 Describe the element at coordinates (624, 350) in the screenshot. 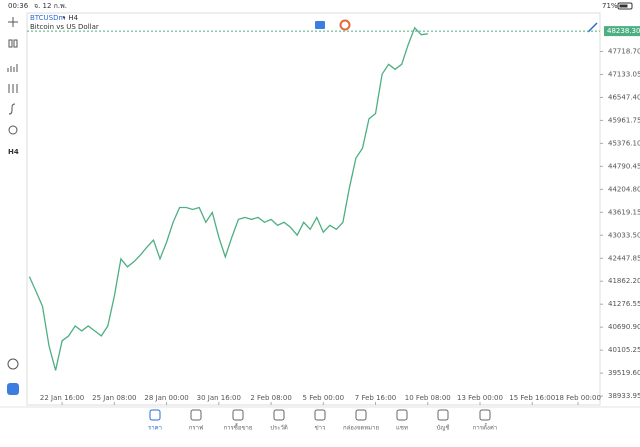

I see `y-tick-label: 40105.25` at that location.